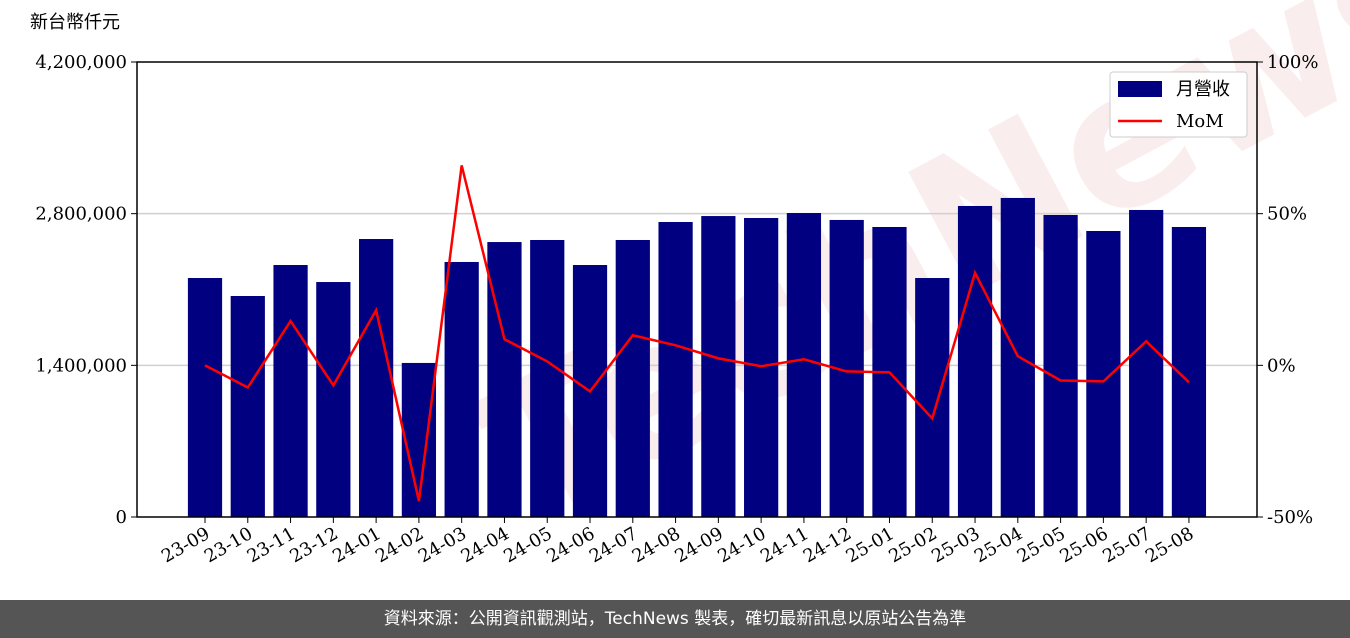 The height and width of the screenshot is (638, 1350). I want to click on x-tick-label: 24-09, so click(698, 545).